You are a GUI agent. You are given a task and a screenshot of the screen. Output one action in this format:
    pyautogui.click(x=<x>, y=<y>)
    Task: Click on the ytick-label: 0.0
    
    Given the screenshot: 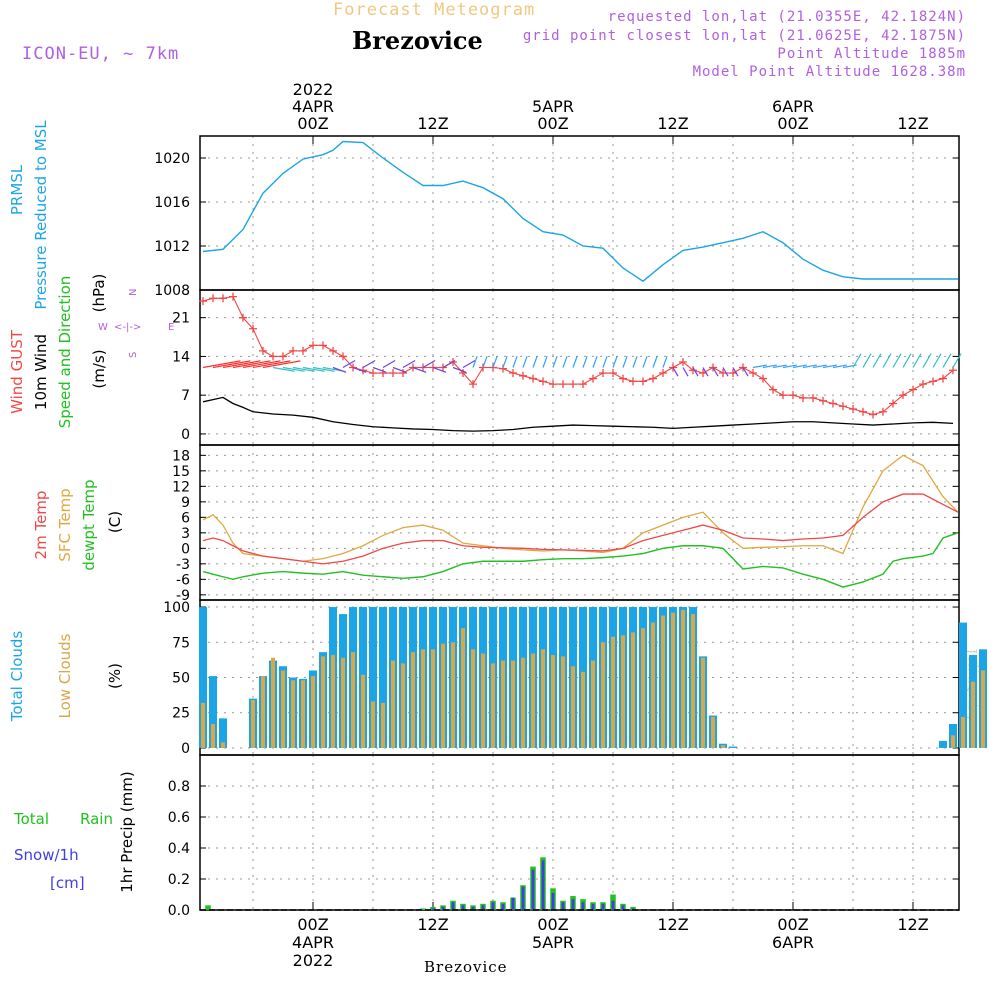 What is the action you would take?
    pyautogui.click(x=179, y=911)
    